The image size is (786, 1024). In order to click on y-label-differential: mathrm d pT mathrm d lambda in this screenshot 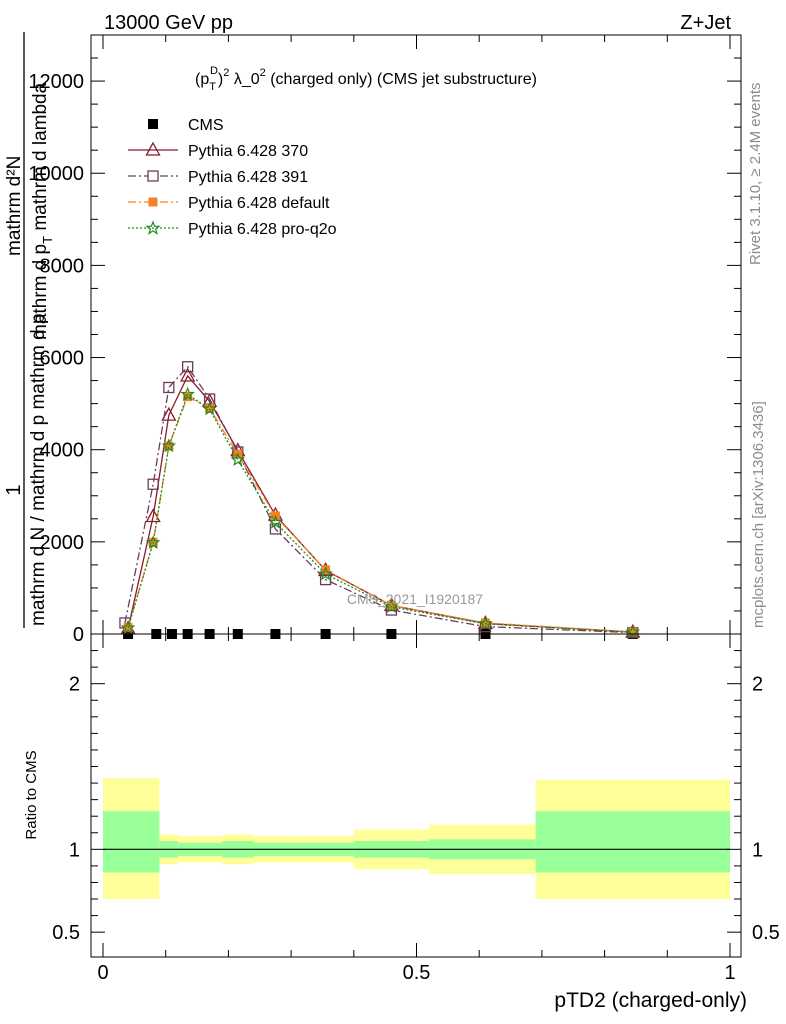, I will do `click(42, 211)`.